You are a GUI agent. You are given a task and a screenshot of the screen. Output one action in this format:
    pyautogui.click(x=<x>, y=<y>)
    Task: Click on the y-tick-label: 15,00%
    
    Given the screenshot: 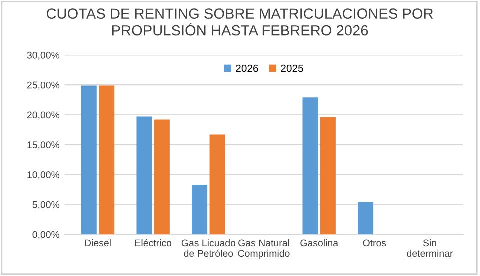 What is the action you would take?
    pyautogui.click(x=44, y=146)
    